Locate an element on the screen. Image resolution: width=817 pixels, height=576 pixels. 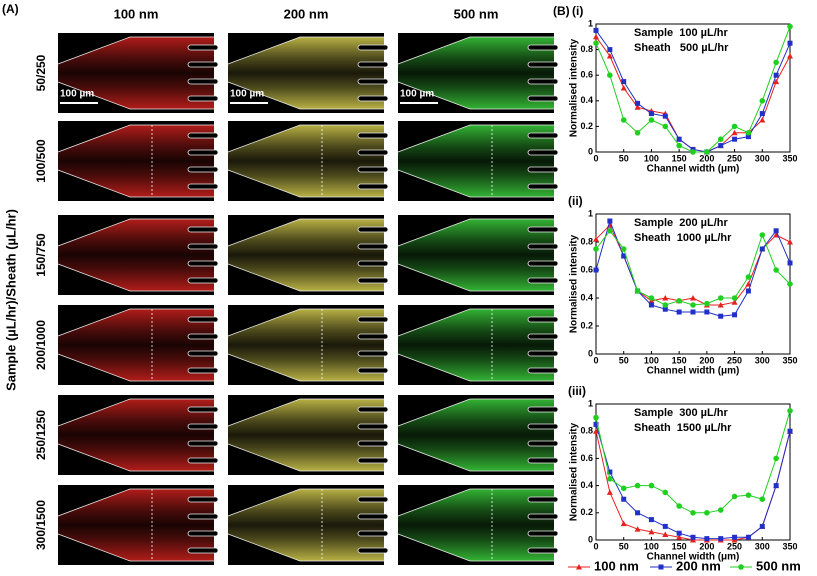
panel-label: (i) is located at coordinates (577, 11).